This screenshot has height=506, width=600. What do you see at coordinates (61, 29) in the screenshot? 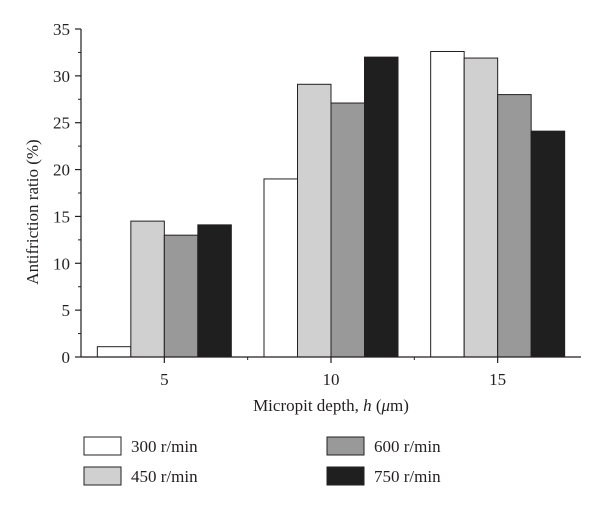
I see `y-tick-label: 35` at bounding box center [61, 29].